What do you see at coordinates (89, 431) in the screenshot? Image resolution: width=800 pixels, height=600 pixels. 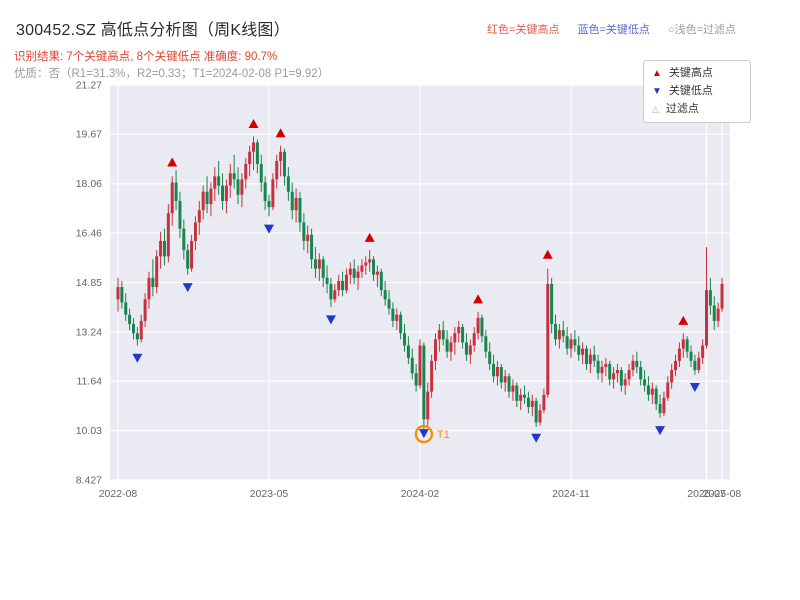 I see `y-tick-label: 10.03` at bounding box center [89, 431].